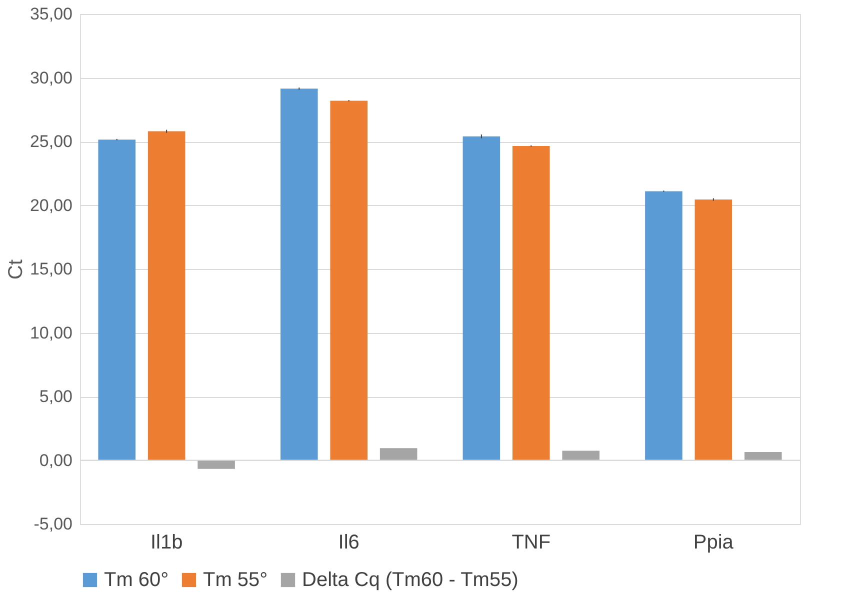 This screenshot has width=849, height=614. What do you see at coordinates (531, 543) in the screenshot?
I see `x-tick-label: TNF` at bounding box center [531, 543].